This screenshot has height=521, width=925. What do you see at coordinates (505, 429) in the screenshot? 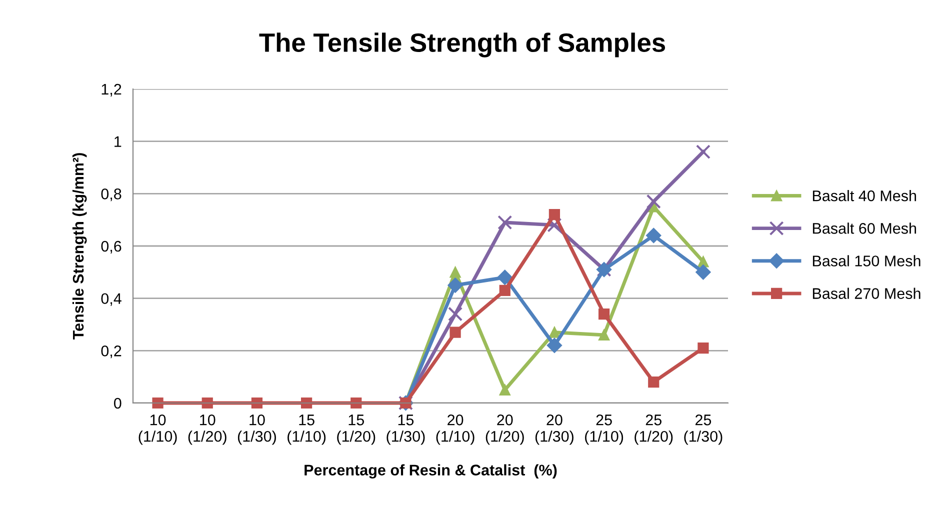
I see `x-tick-label: 20 (1/20)` at bounding box center [505, 429].